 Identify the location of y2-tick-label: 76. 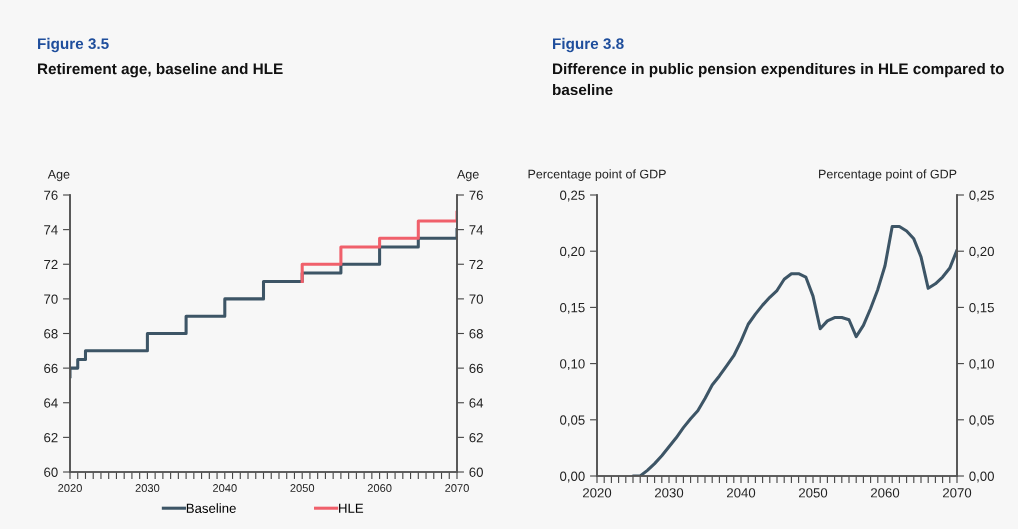
(476, 195).